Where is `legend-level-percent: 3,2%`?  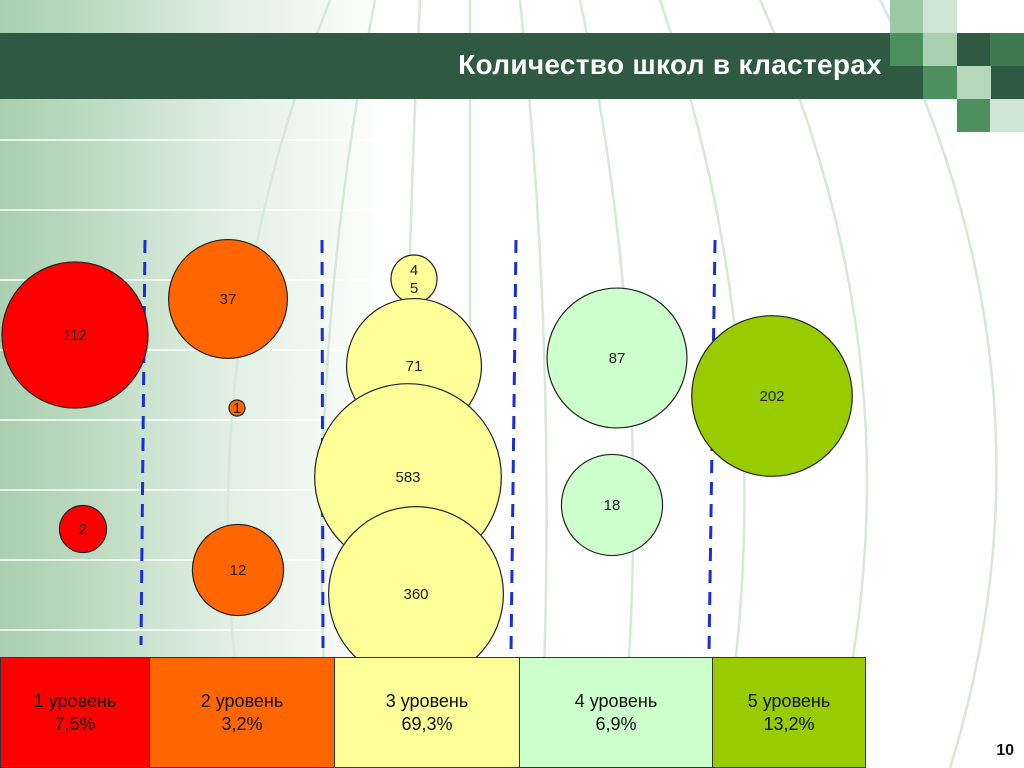 legend-level-percent: 3,2% is located at coordinates (242, 723).